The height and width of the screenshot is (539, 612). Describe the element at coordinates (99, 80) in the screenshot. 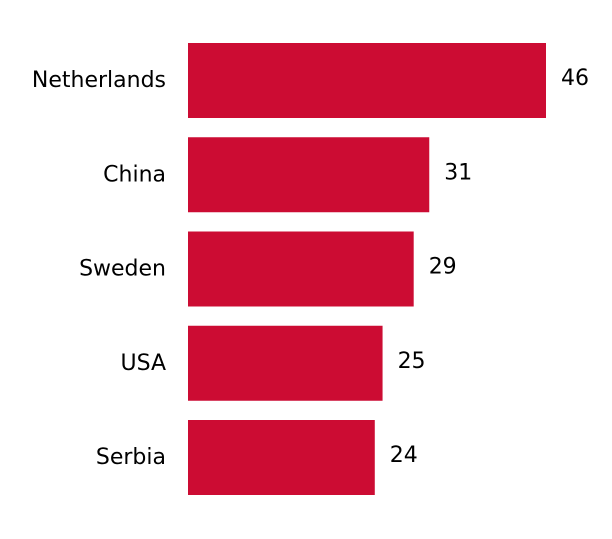

I see `category-label-netherlands: Netherlands` at that location.